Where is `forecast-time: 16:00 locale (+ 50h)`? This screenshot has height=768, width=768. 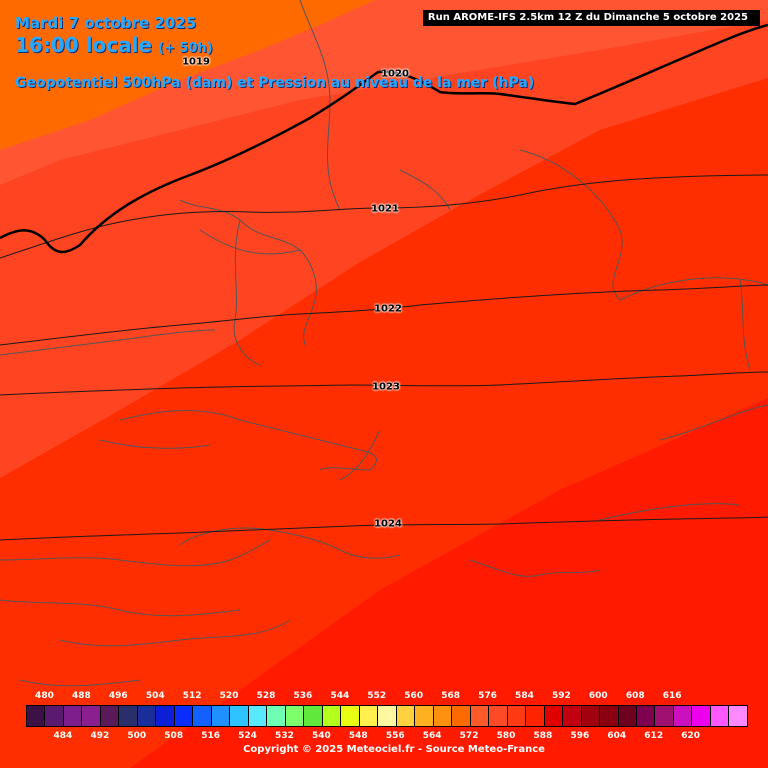 forecast-time: 16:00 locale (+ 50h) is located at coordinates (114, 45).